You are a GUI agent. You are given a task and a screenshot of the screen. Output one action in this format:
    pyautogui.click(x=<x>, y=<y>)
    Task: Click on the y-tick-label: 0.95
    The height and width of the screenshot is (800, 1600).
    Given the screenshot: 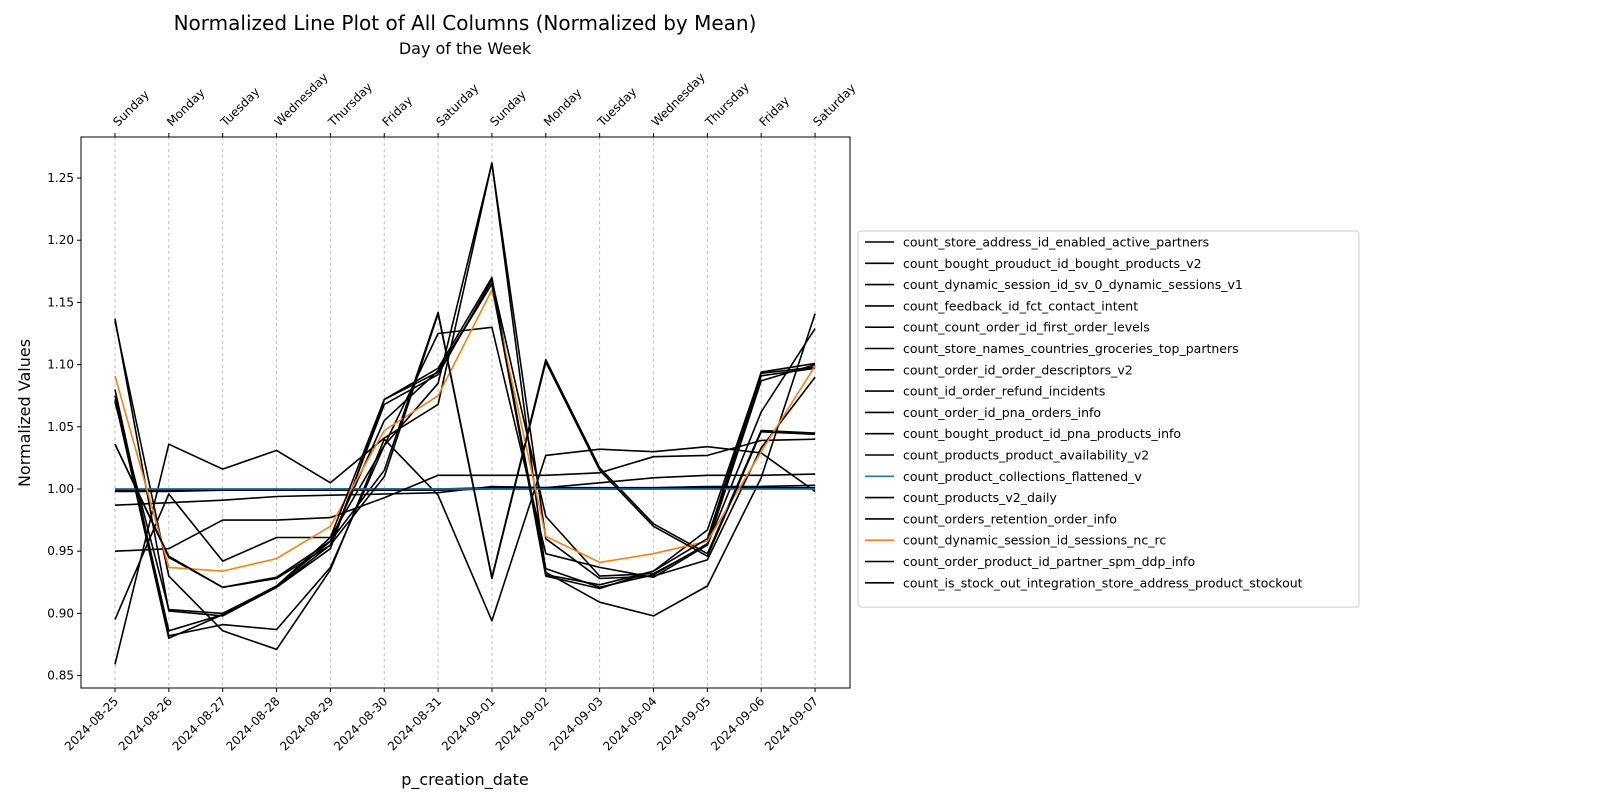 What is the action you would take?
    pyautogui.click(x=60, y=551)
    